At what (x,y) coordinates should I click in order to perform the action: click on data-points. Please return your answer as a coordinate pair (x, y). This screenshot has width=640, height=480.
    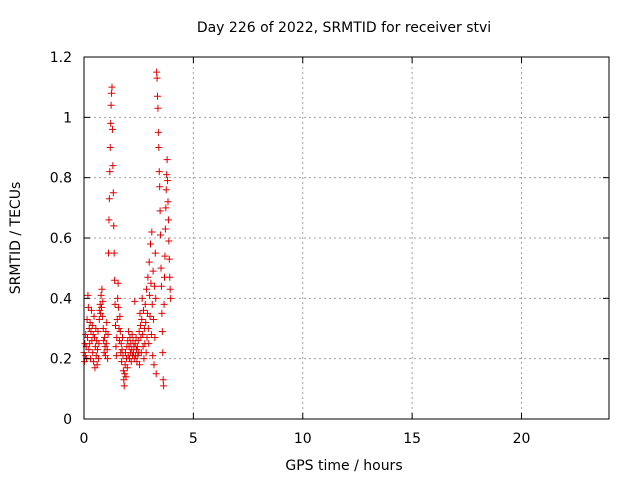
    Looking at the image, I should click on (127, 229).